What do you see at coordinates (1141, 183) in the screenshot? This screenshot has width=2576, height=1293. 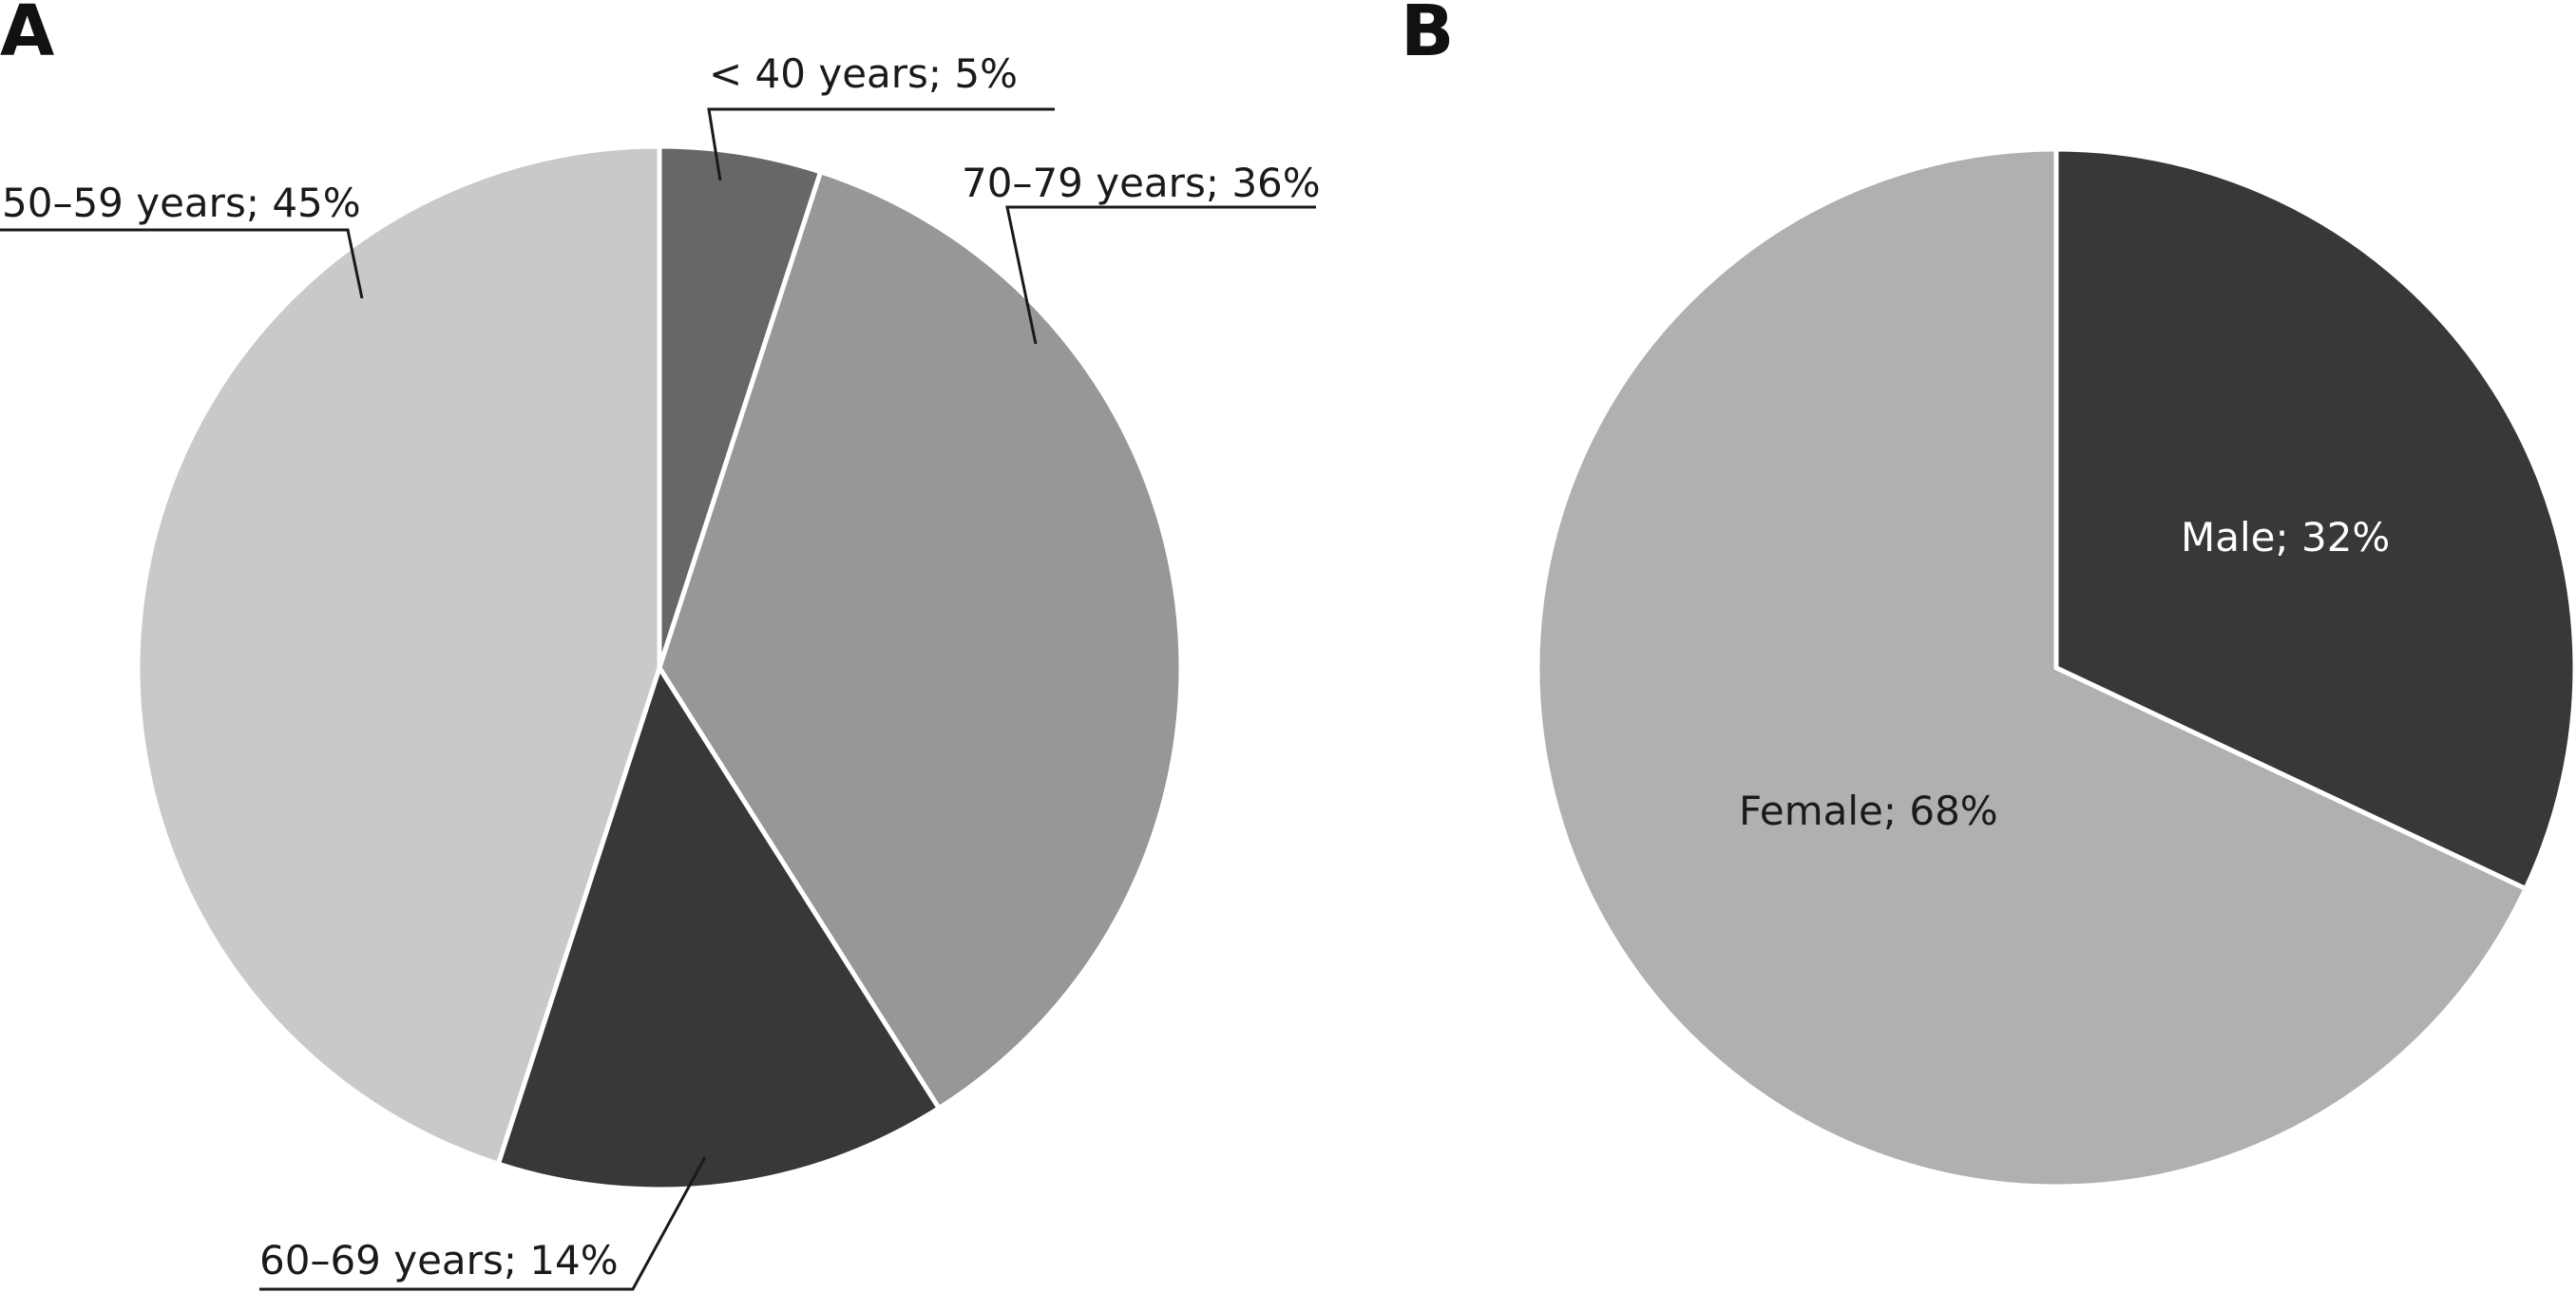 I see `slice-label-70-79: 70–79 years; 36%` at bounding box center [1141, 183].